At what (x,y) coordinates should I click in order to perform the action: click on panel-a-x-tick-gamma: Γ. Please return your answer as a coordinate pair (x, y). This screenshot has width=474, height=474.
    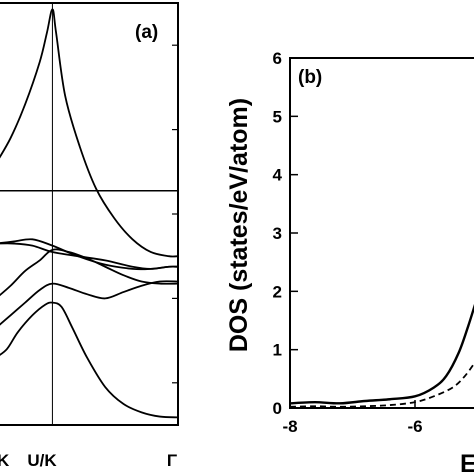
    Looking at the image, I should click on (172, 460).